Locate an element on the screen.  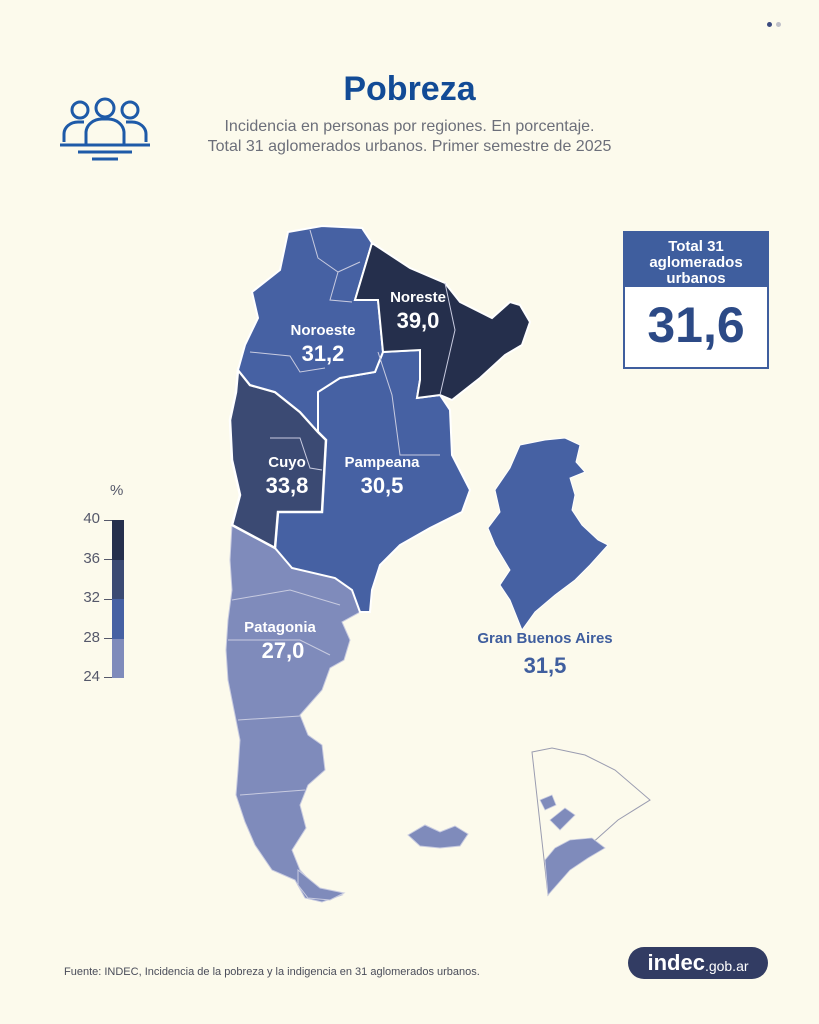
label-noroeste-value: 31,2 is located at coordinates (323, 353).